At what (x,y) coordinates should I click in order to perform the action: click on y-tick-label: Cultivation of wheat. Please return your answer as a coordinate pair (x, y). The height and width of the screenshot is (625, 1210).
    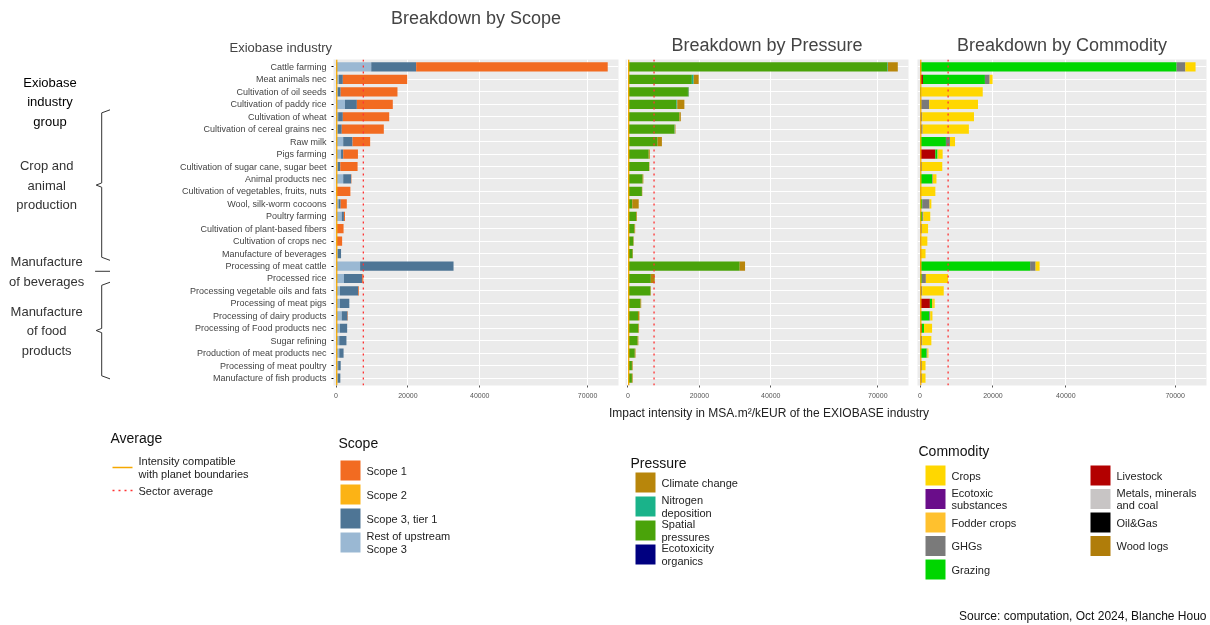
    Looking at the image, I should click on (287, 116).